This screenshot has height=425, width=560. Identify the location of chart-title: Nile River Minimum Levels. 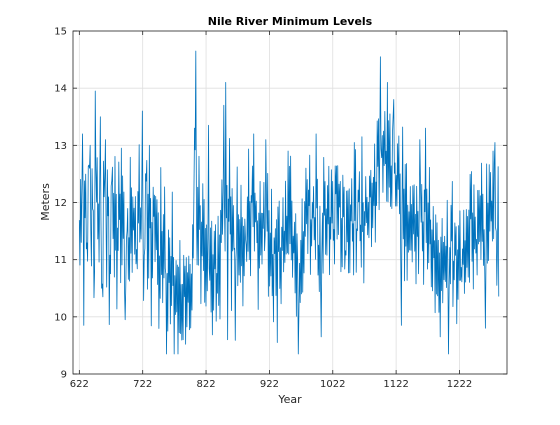
(290, 21).